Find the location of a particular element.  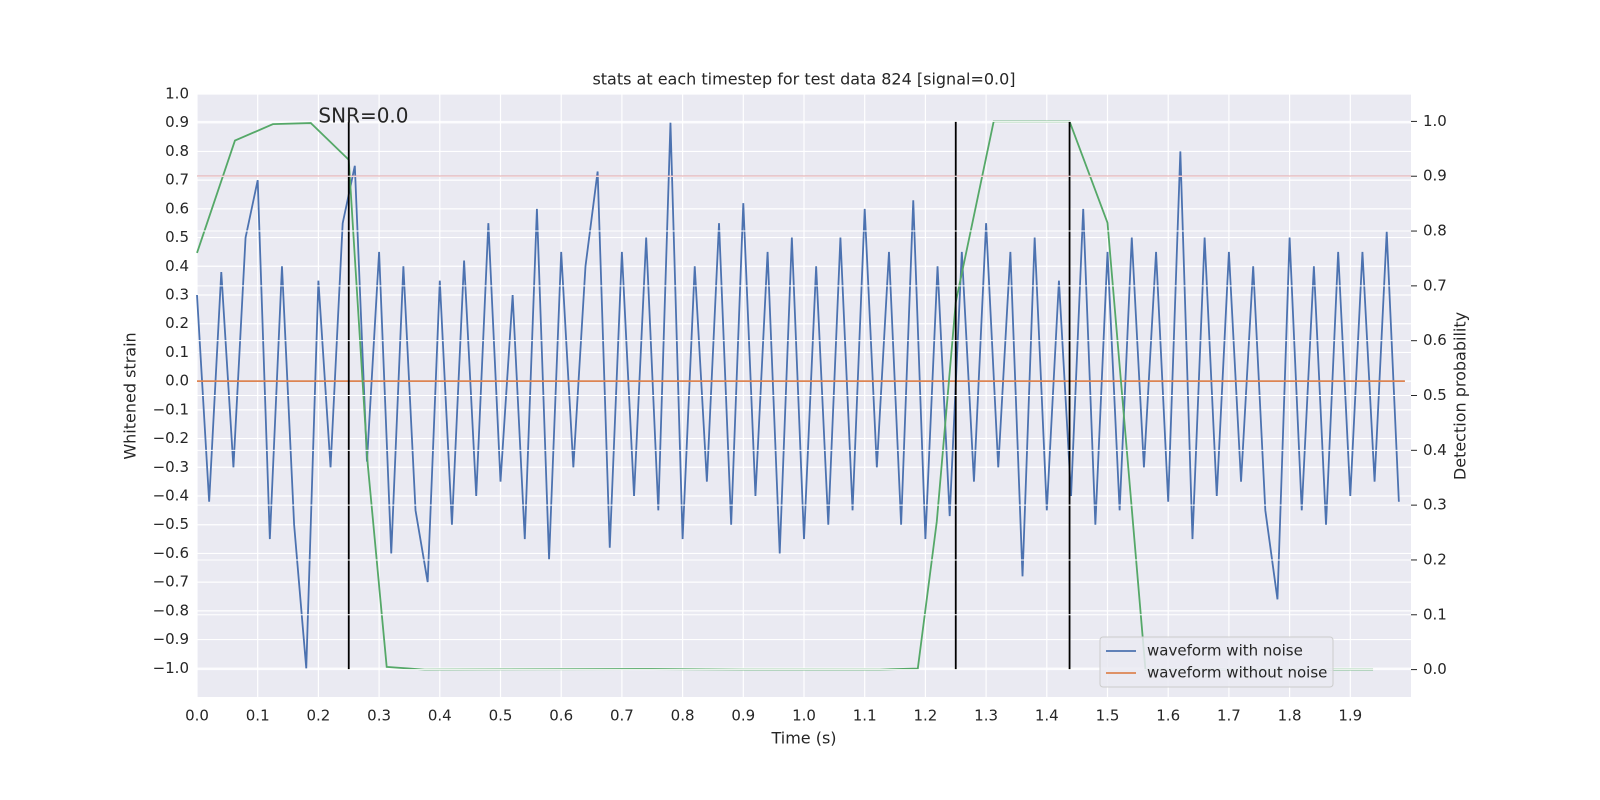

y-tick-label: −0.2 is located at coordinates (171, 438).